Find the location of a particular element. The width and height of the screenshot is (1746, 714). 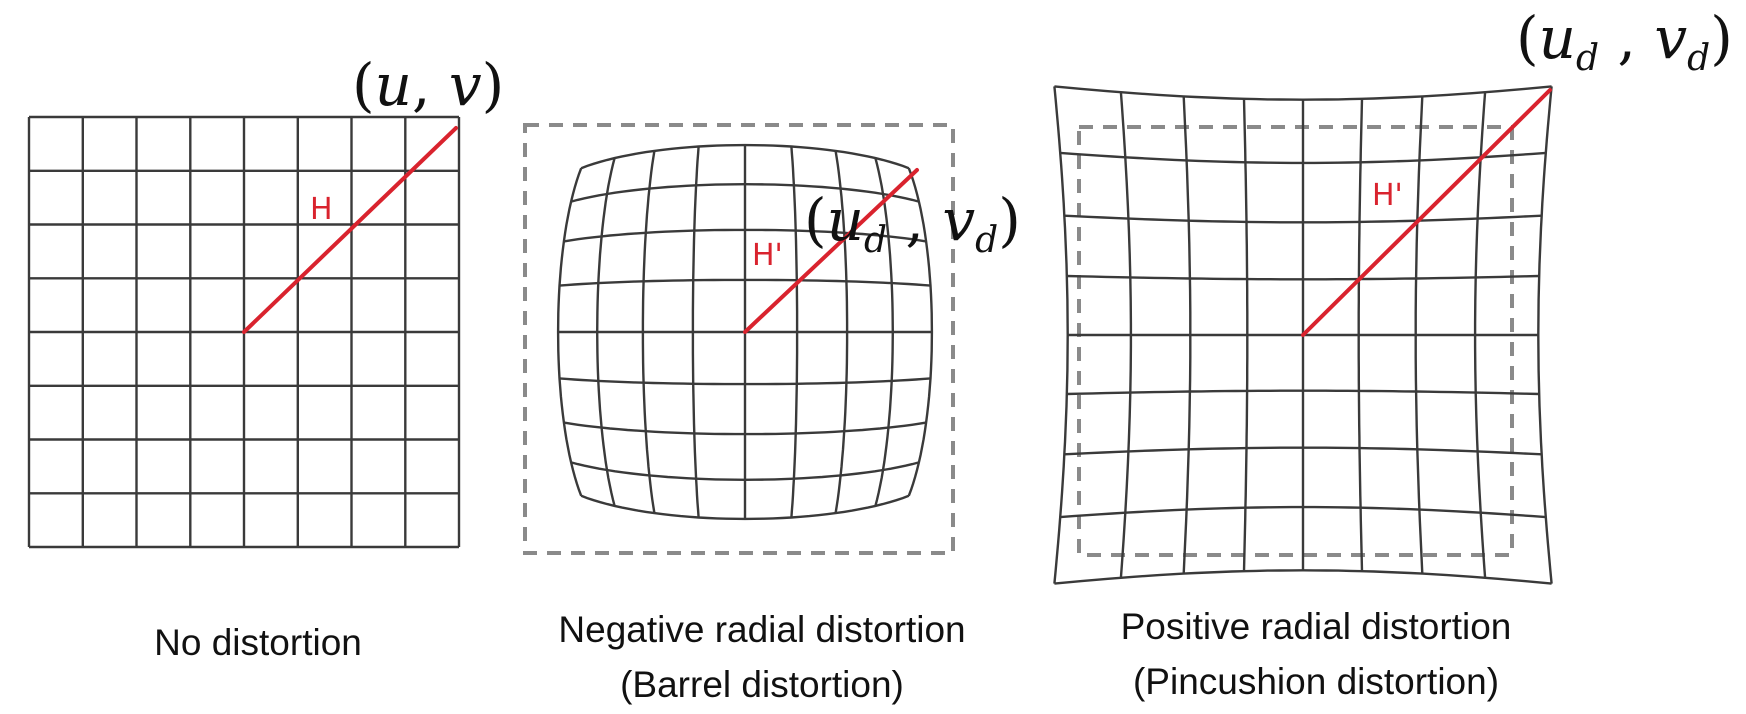

point-label-uv: (u, v) is located at coordinates (428, 85).